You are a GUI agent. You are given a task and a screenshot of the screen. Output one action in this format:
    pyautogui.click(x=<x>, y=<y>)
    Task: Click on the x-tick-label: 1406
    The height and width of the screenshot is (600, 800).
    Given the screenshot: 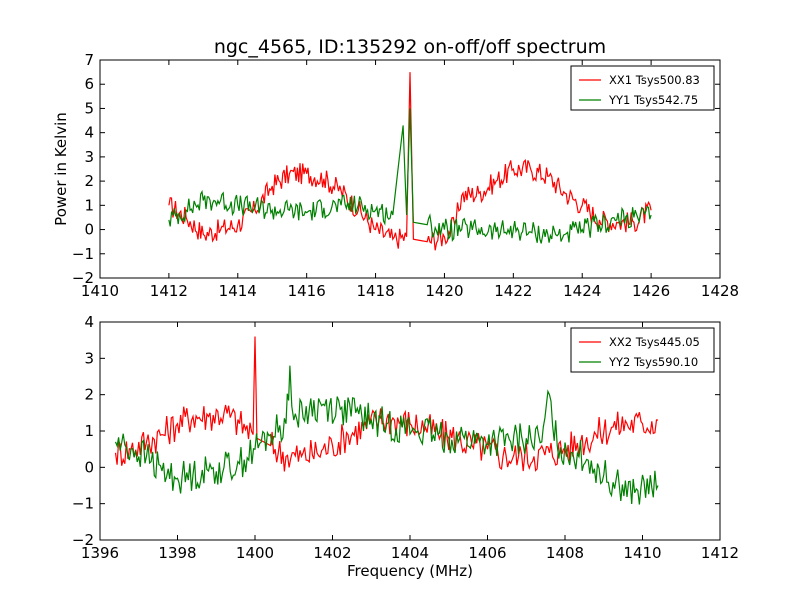 What is the action you would take?
    pyautogui.click(x=487, y=553)
    